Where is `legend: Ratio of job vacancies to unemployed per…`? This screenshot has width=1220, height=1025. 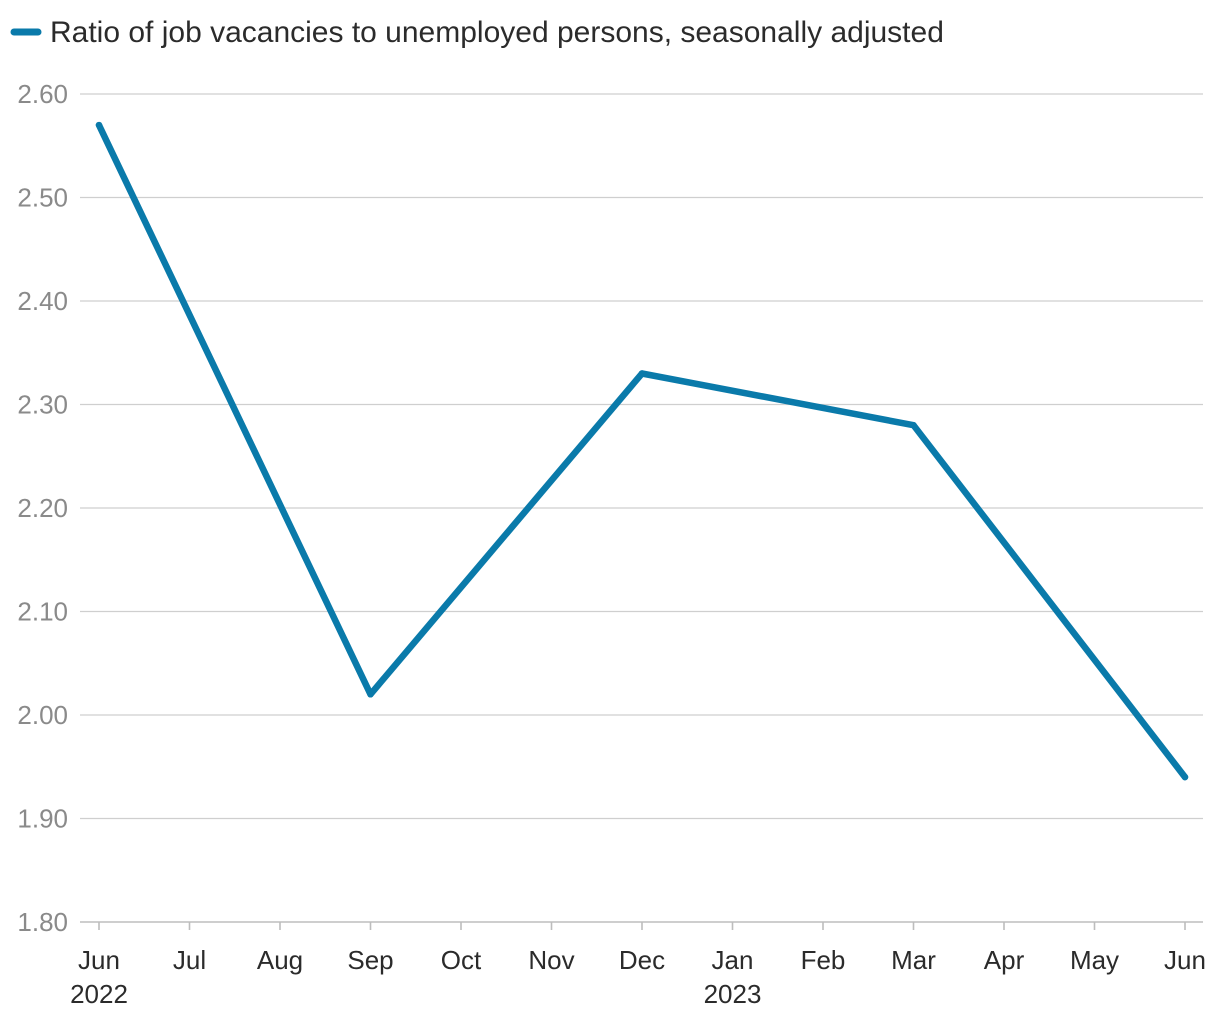 legend: Ratio of job vacancies to unemployed per… is located at coordinates (477, 32).